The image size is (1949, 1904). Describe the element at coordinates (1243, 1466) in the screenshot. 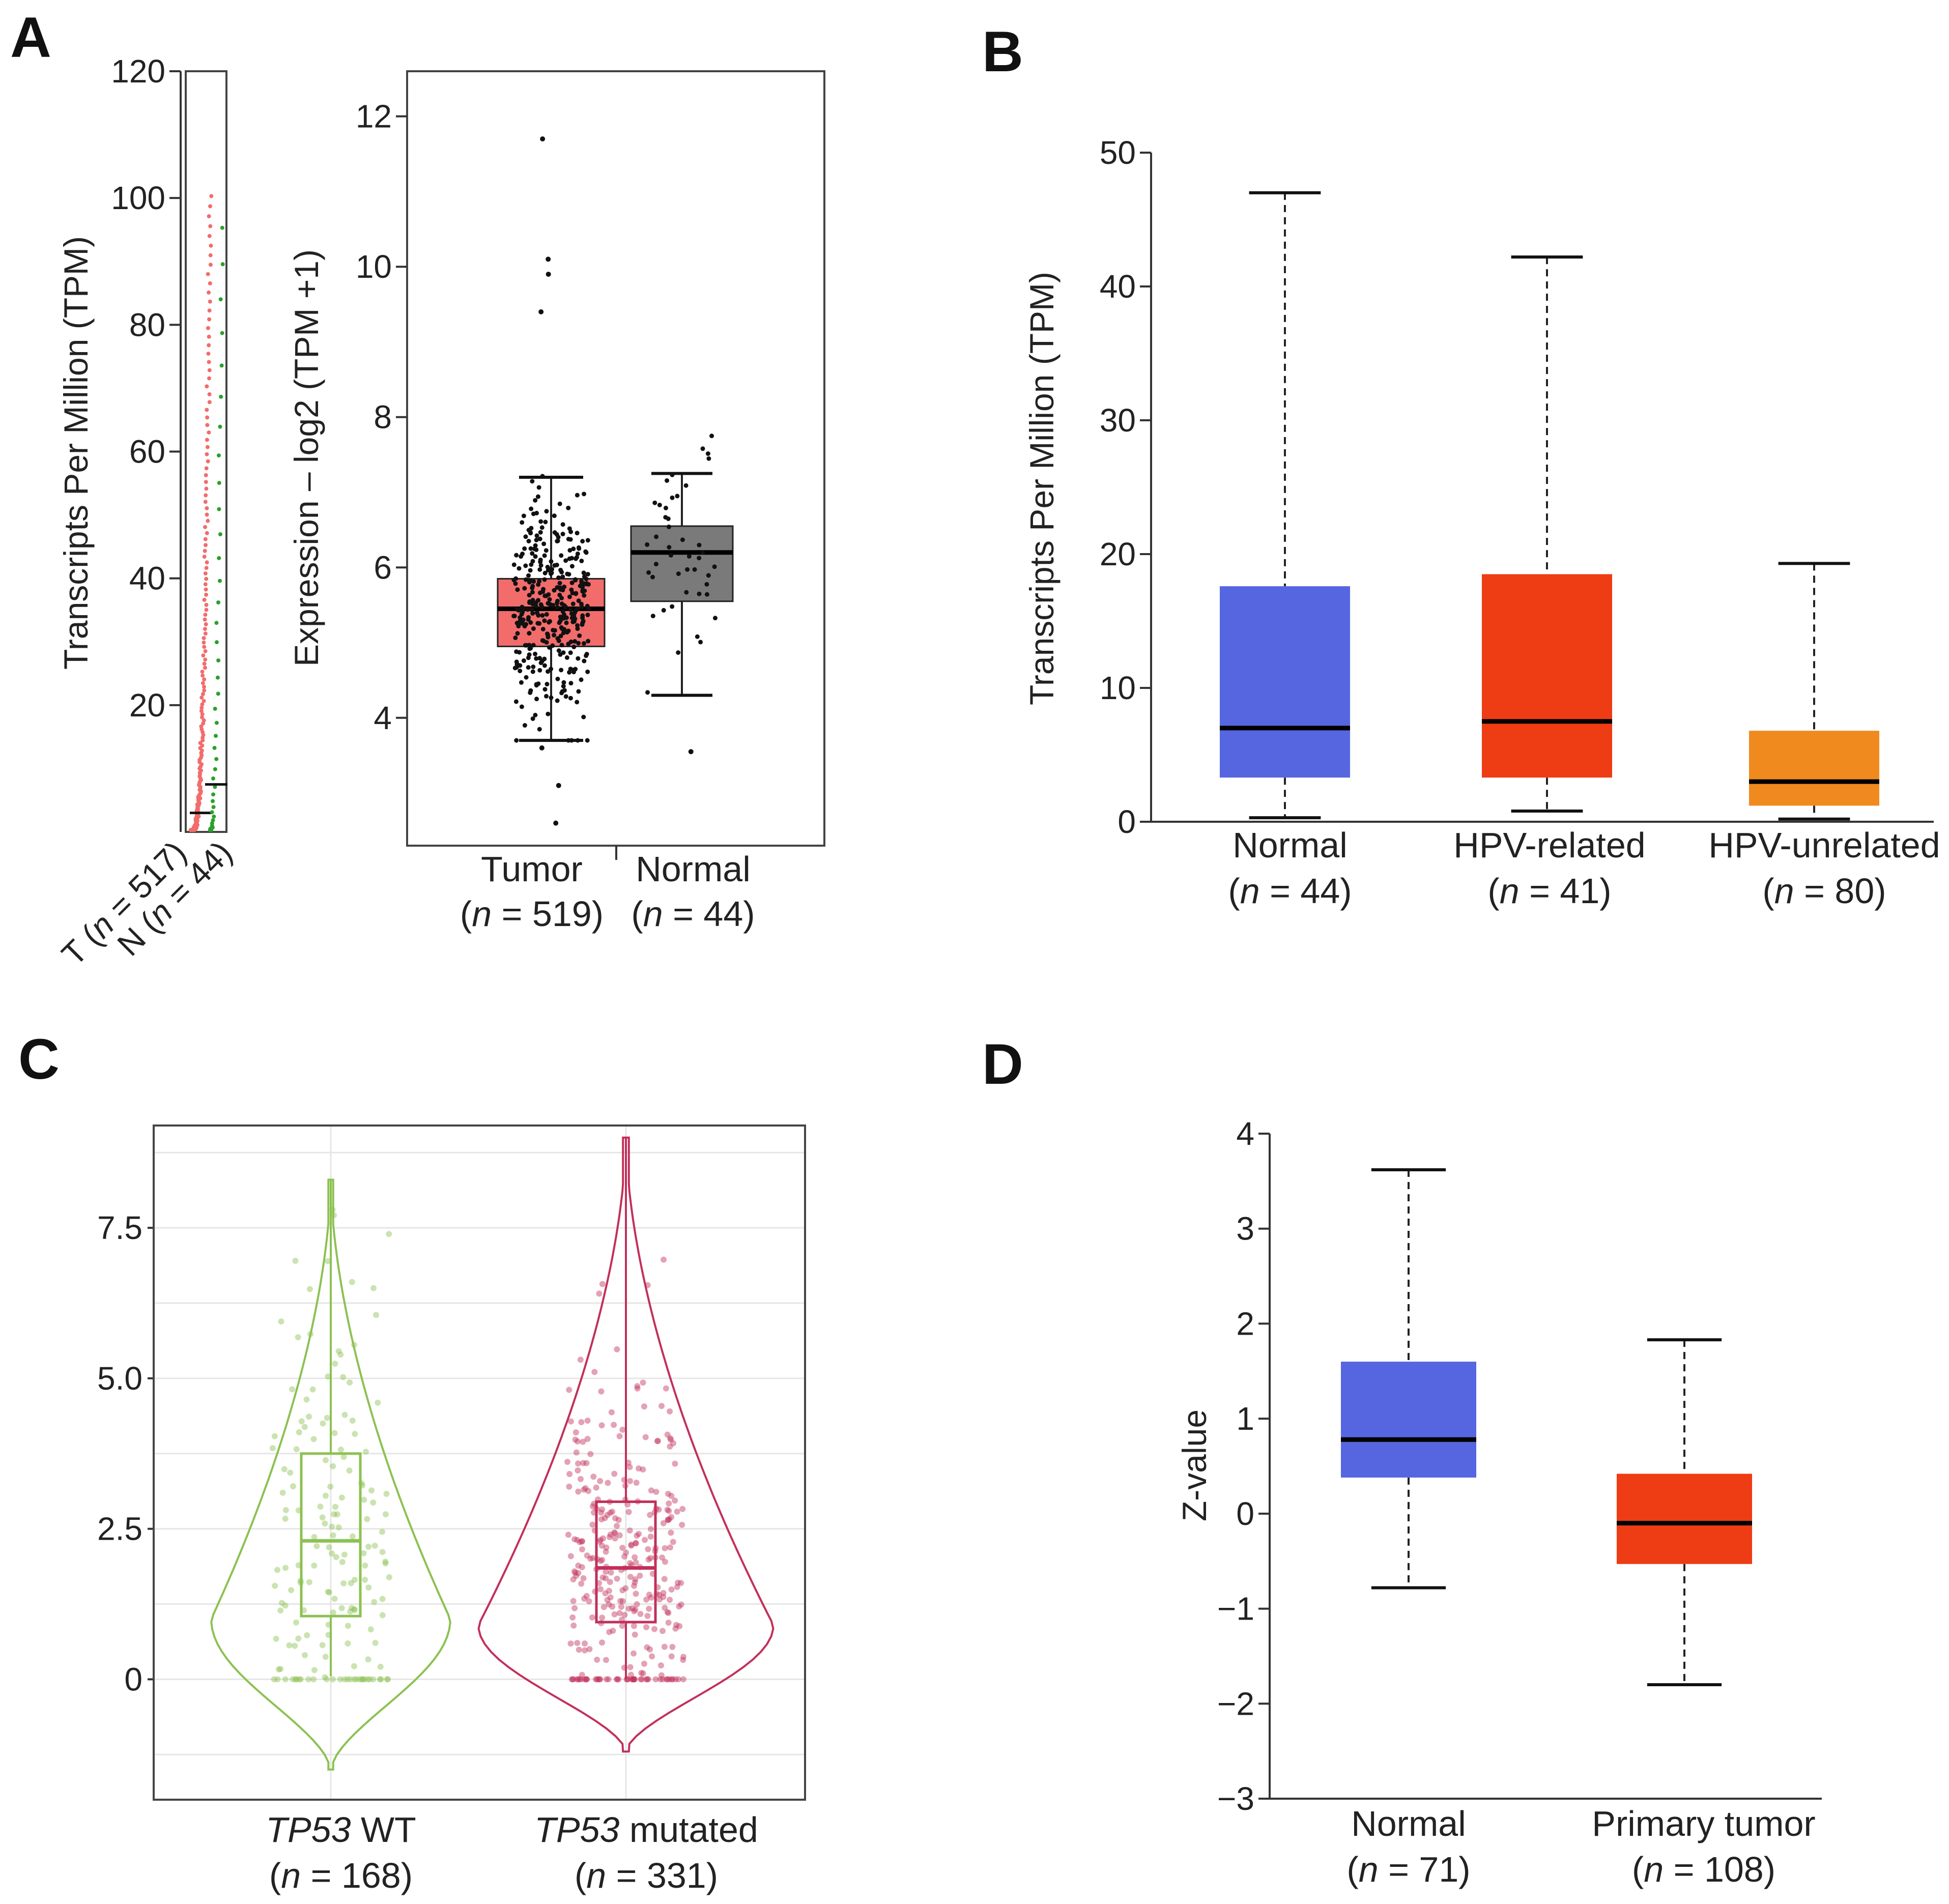

I see `d-y-ticks: −3 −2 −1 0 1 2 3 4` at that location.